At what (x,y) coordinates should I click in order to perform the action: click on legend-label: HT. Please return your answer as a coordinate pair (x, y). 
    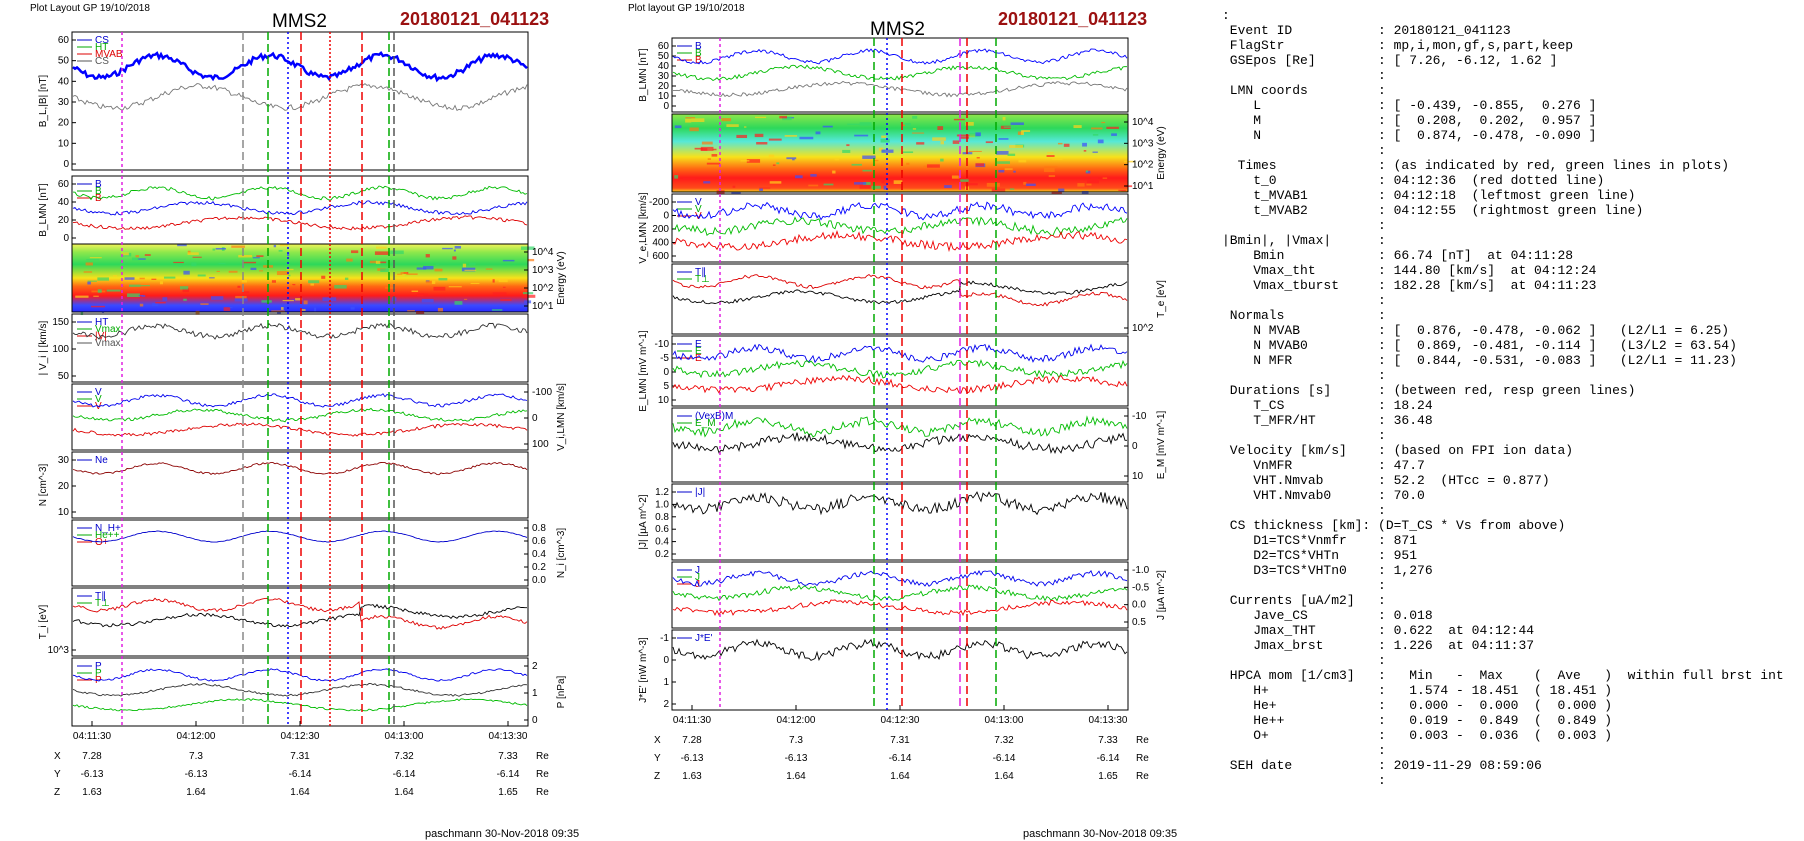
    Looking at the image, I should click on (101, 47).